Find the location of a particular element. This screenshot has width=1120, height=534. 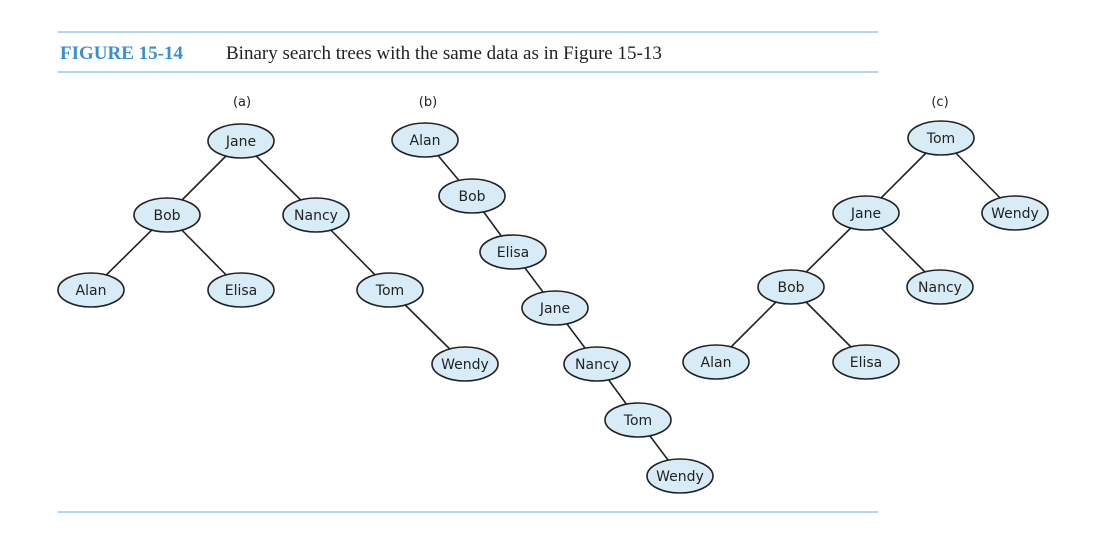

tree-label: (c) is located at coordinates (939, 102).